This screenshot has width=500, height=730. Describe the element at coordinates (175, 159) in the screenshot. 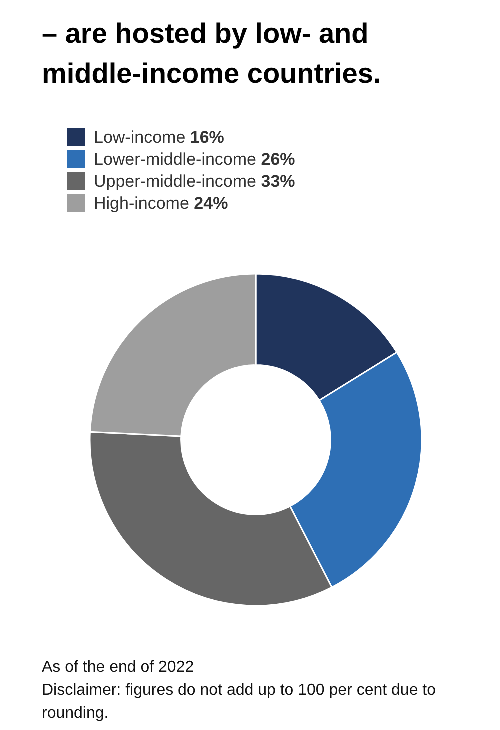

I see `legend-label: Lower-middle-income` at that location.